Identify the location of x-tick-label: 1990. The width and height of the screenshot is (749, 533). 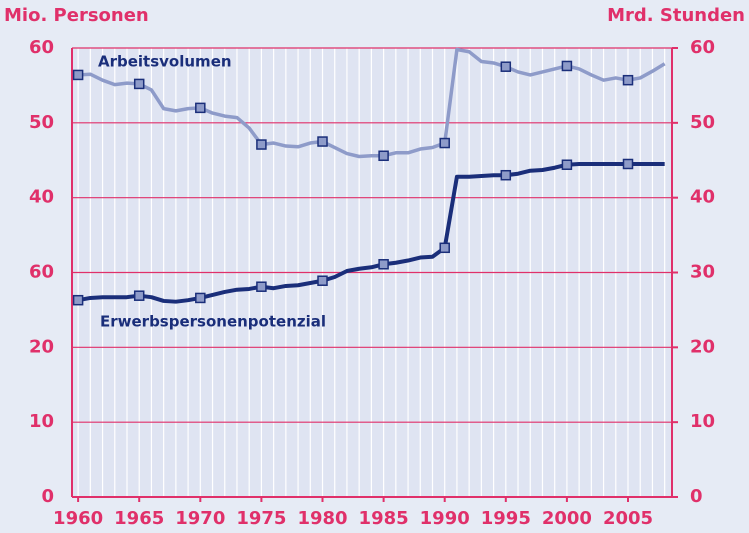
(445, 518).